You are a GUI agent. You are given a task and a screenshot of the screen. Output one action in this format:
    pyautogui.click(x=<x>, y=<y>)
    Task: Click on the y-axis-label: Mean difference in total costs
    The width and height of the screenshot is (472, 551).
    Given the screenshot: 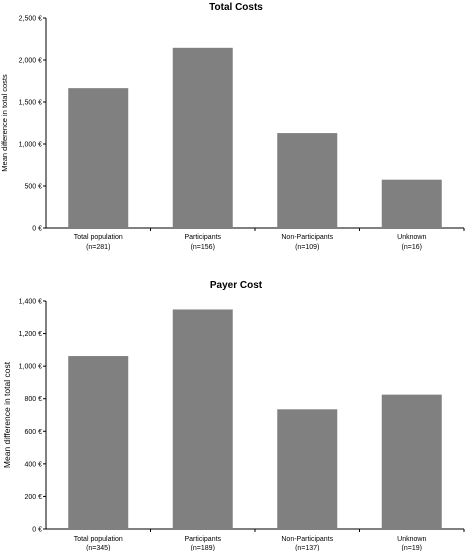 What is the action you would take?
    pyautogui.click(x=4, y=123)
    